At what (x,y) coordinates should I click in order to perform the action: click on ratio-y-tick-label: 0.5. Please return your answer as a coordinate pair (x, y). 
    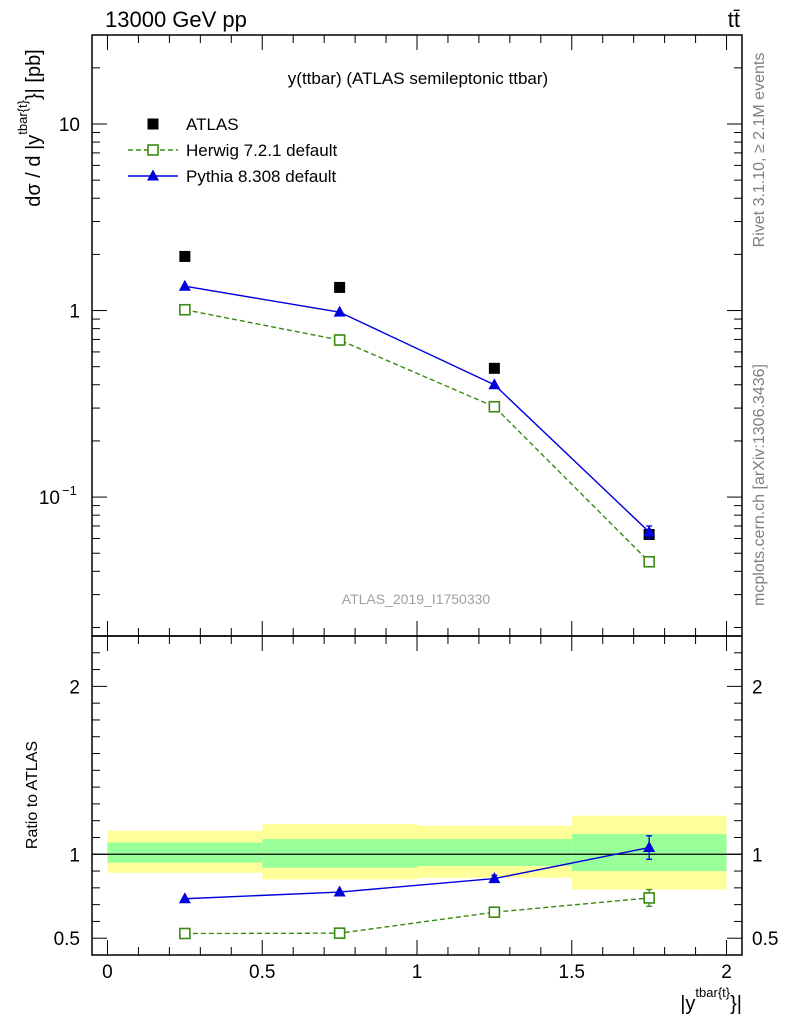
    Looking at the image, I should click on (67, 939).